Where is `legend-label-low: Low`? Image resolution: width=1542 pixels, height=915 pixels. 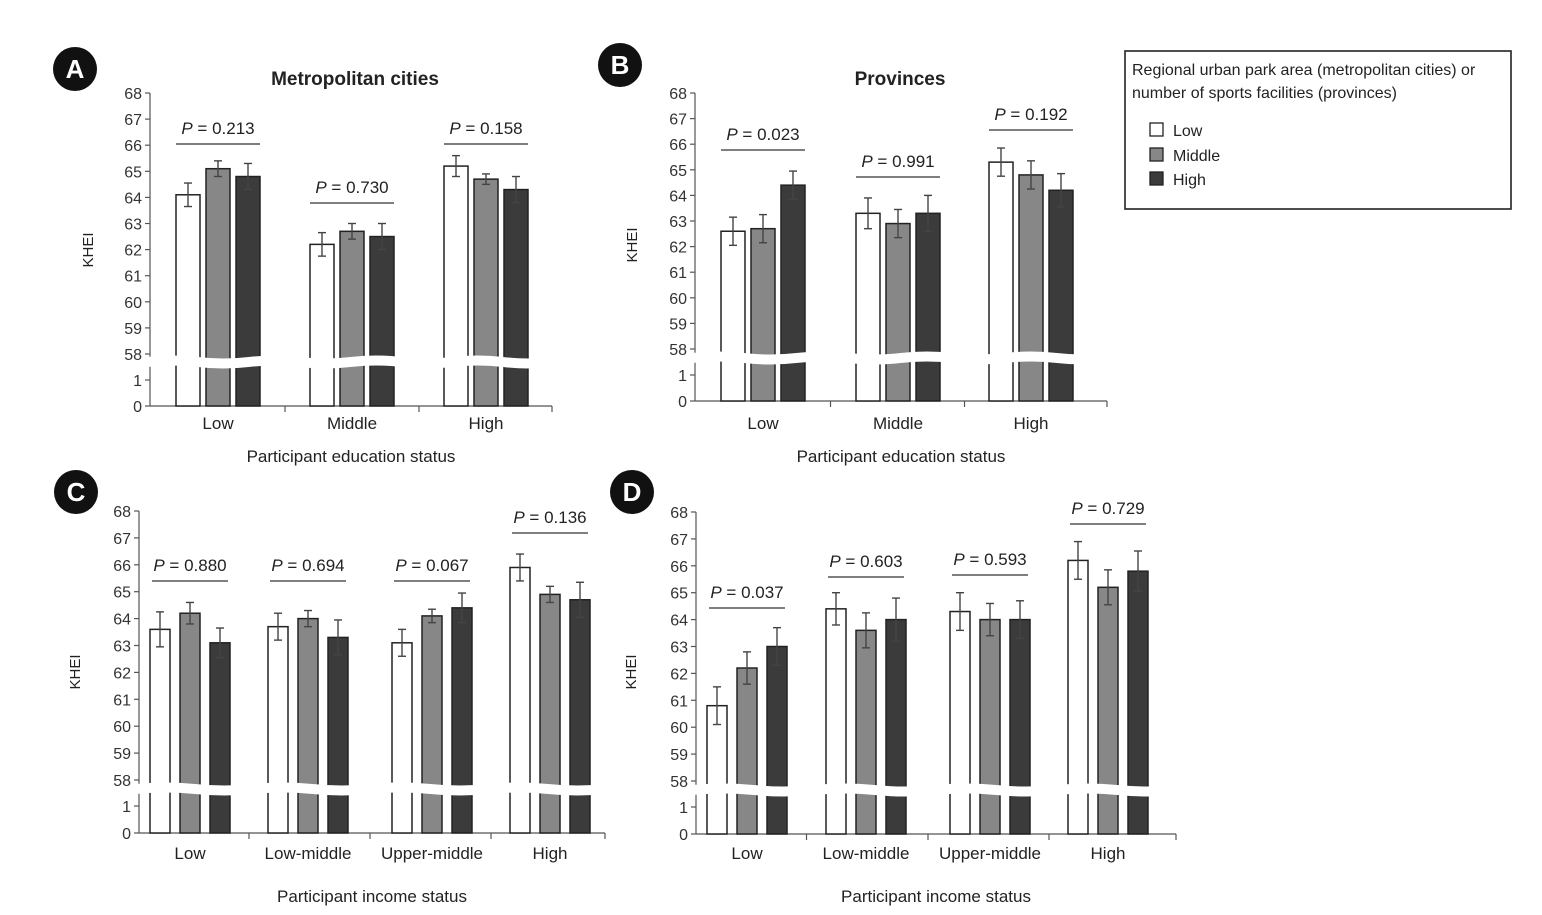 legend-label-low: Low is located at coordinates (1188, 131).